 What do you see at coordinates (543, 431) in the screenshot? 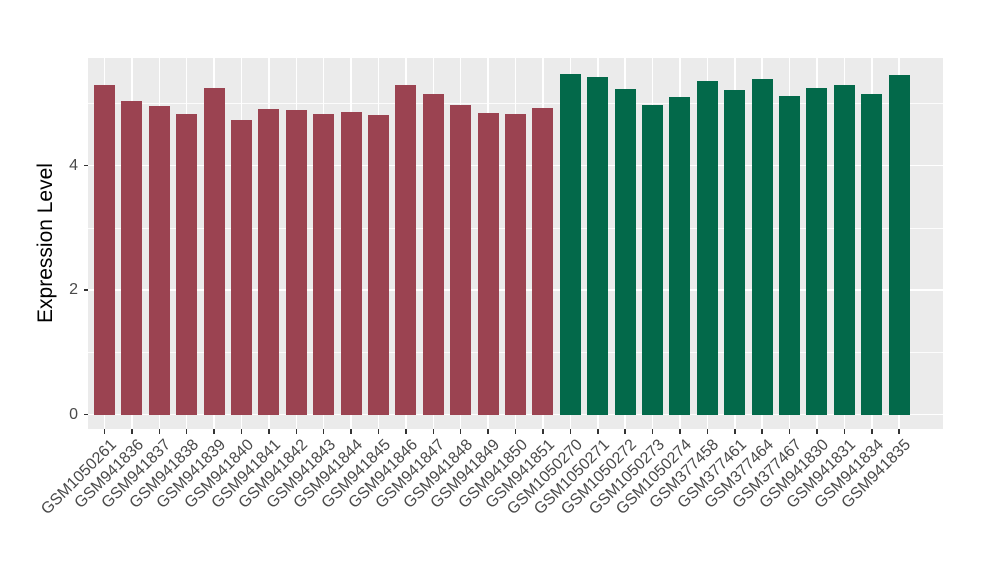
I see `x-tick-mark-GSM941851` at bounding box center [543, 431].